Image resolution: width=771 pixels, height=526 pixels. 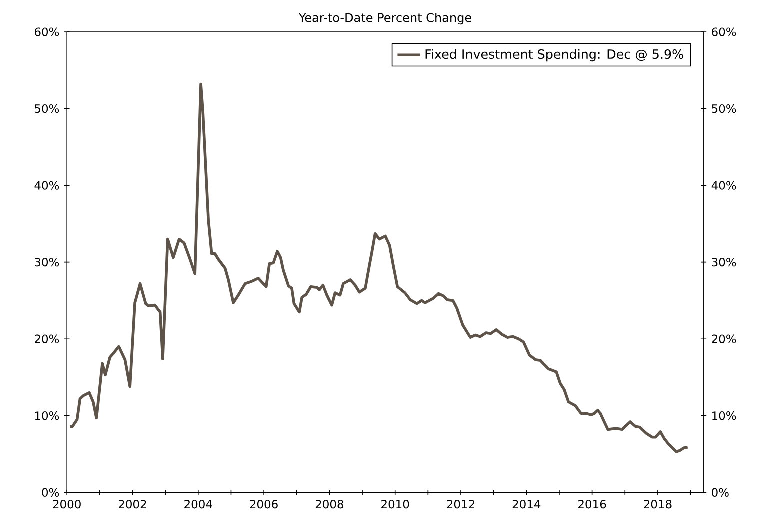 I want to click on x-tick-label: 2016, so click(x=592, y=504).